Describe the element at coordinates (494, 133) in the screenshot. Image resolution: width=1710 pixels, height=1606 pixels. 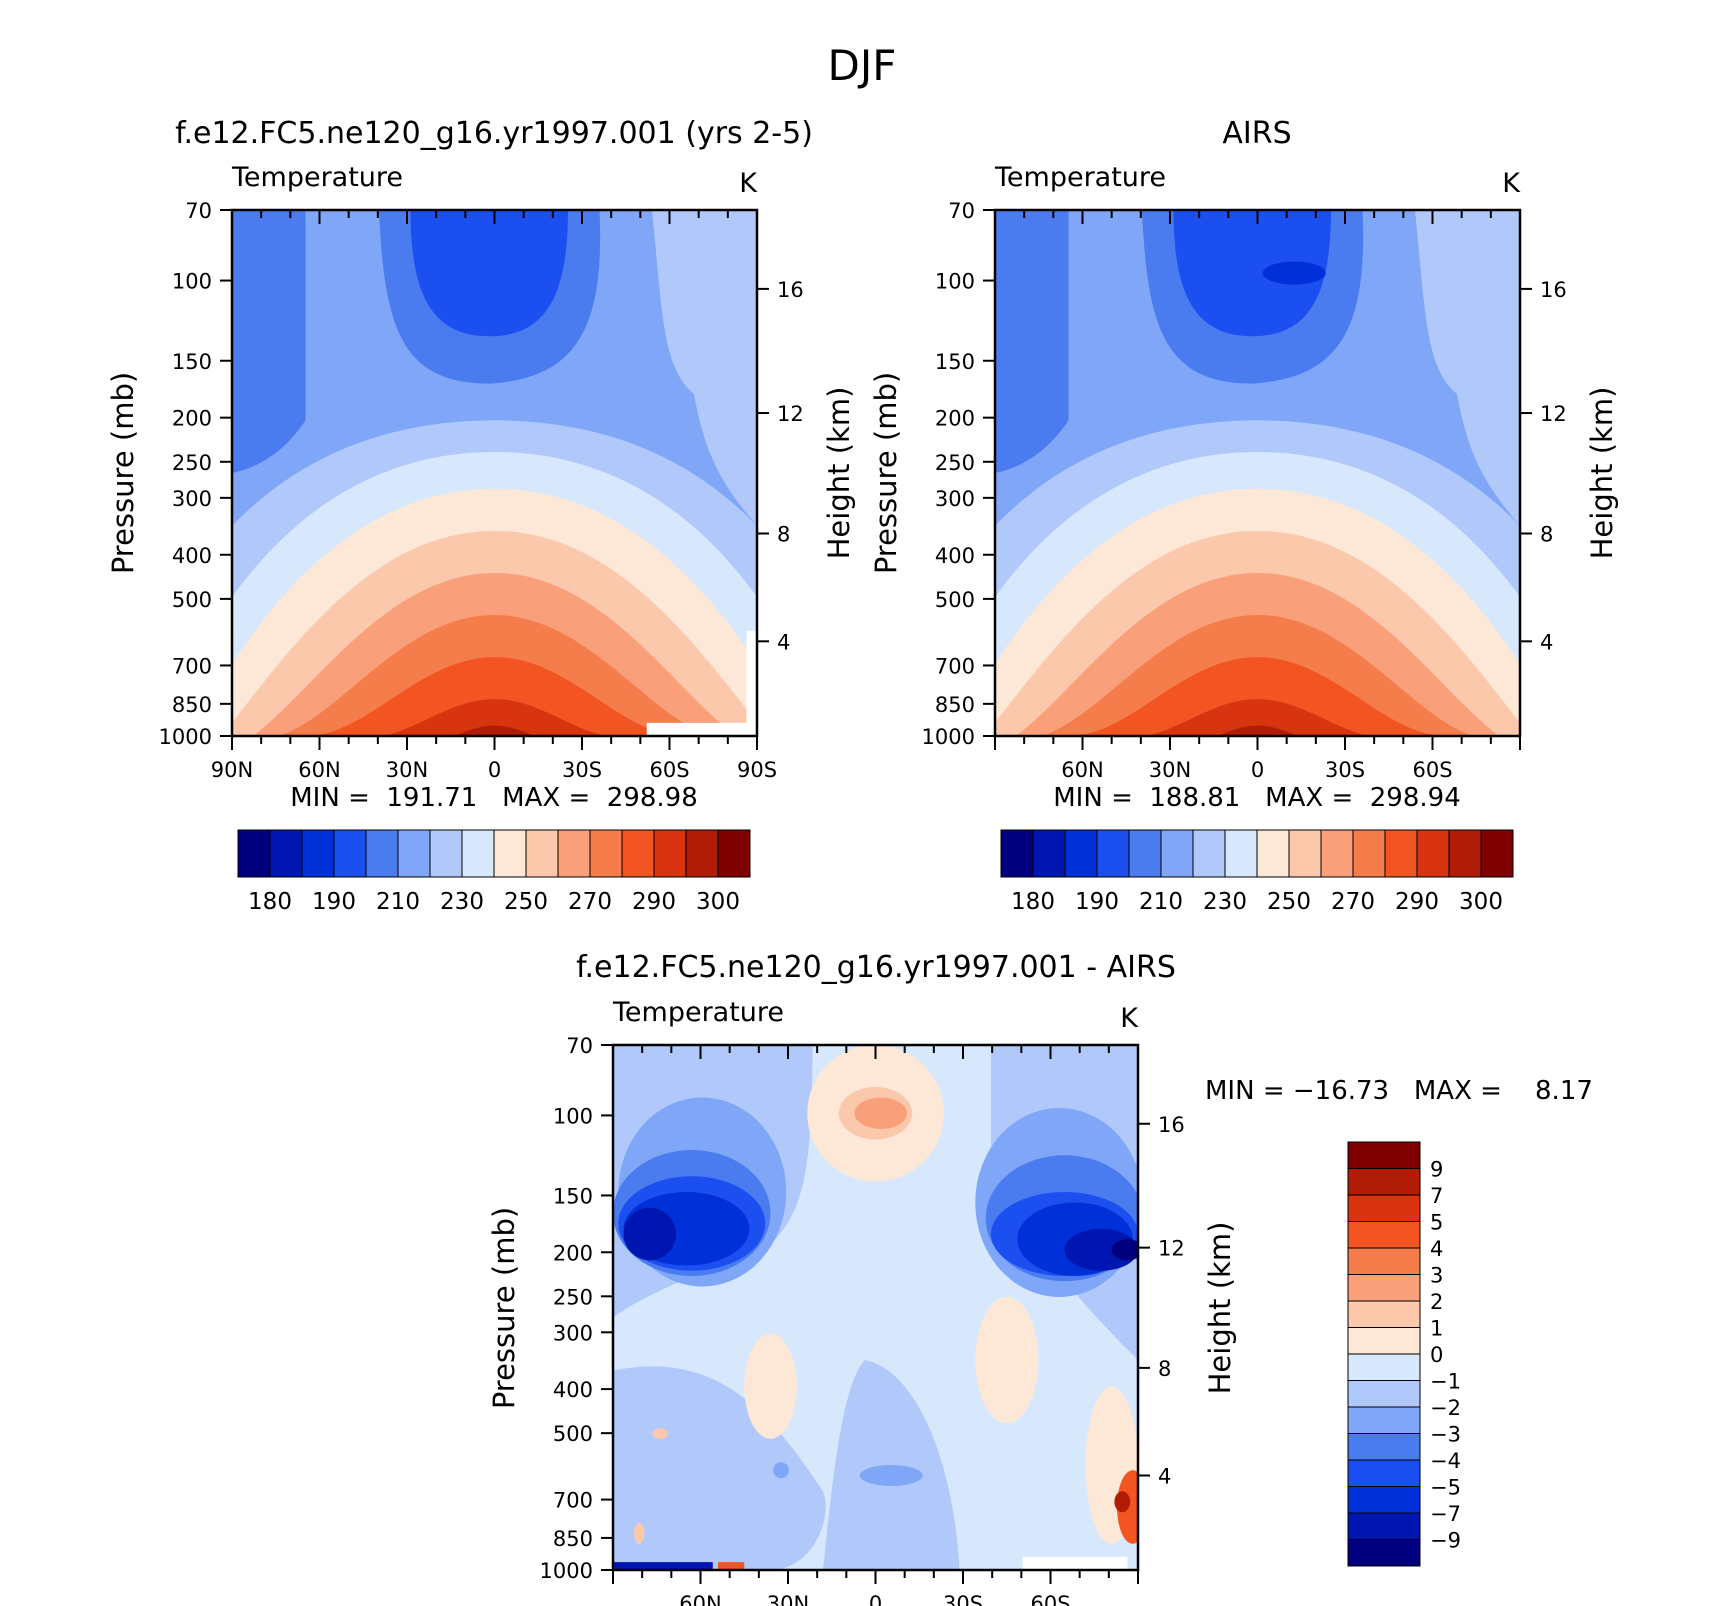
I see `panel-title: f.e12.FC5.ne120_g16.yr1997.001 (yrs 2-5)` at that location.